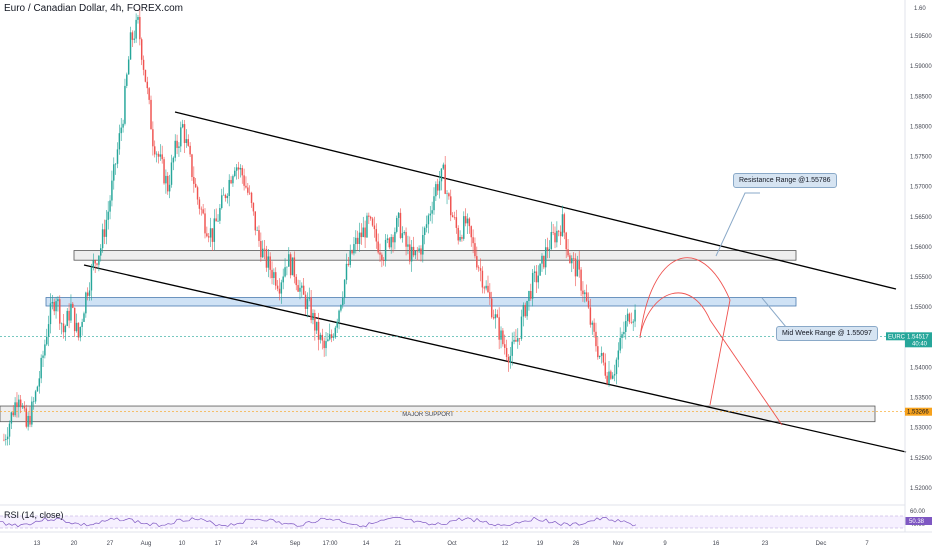 This screenshot has width=932, height=550. What do you see at coordinates (921, 218) in the screenshot?
I see `price-tick-label: 1.56500` at bounding box center [921, 218].